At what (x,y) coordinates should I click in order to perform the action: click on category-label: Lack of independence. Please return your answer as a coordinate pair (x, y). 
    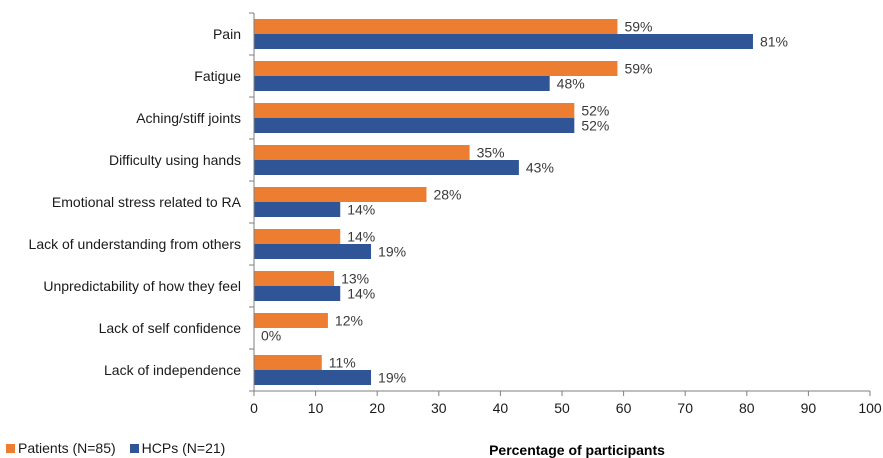
    Looking at the image, I should click on (172, 370).